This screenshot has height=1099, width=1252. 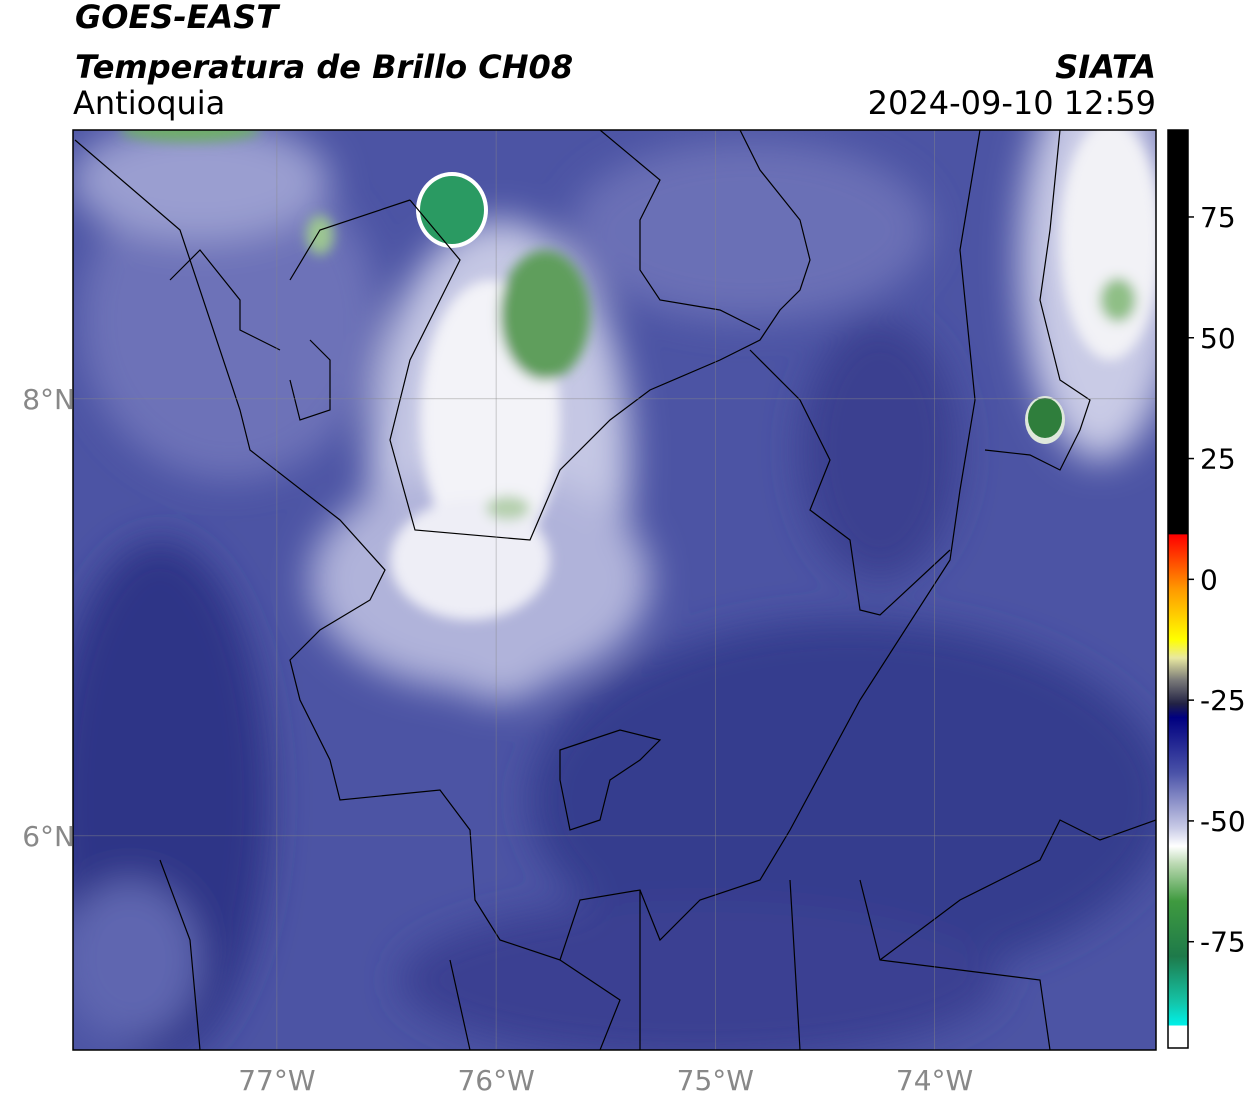 What do you see at coordinates (934, 1080) in the screenshot?
I see `lon-tick-label: 74°W` at bounding box center [934, 1080].